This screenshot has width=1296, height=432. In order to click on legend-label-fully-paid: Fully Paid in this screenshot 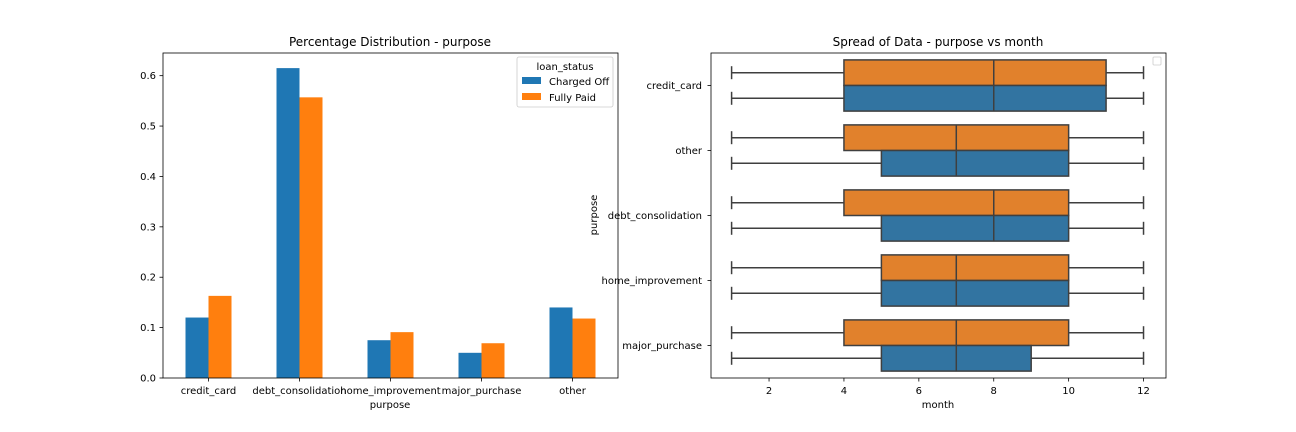, I will do `click(572, 98)`.